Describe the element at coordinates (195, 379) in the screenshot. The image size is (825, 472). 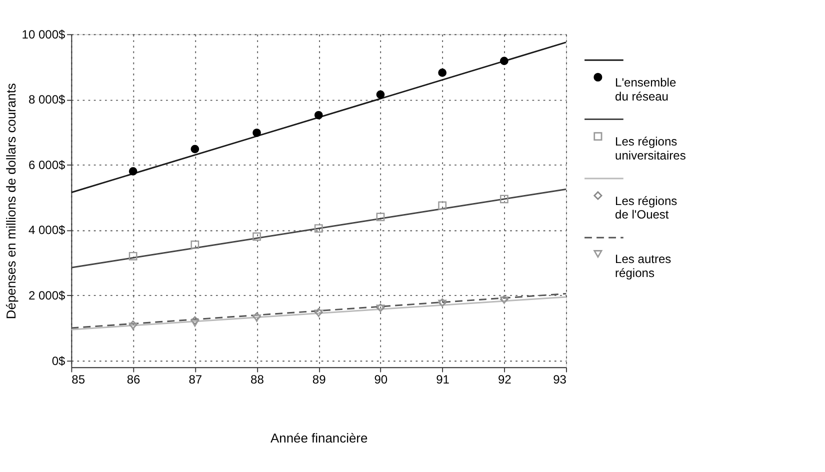
I see `x-tick-label: 87` at that location.